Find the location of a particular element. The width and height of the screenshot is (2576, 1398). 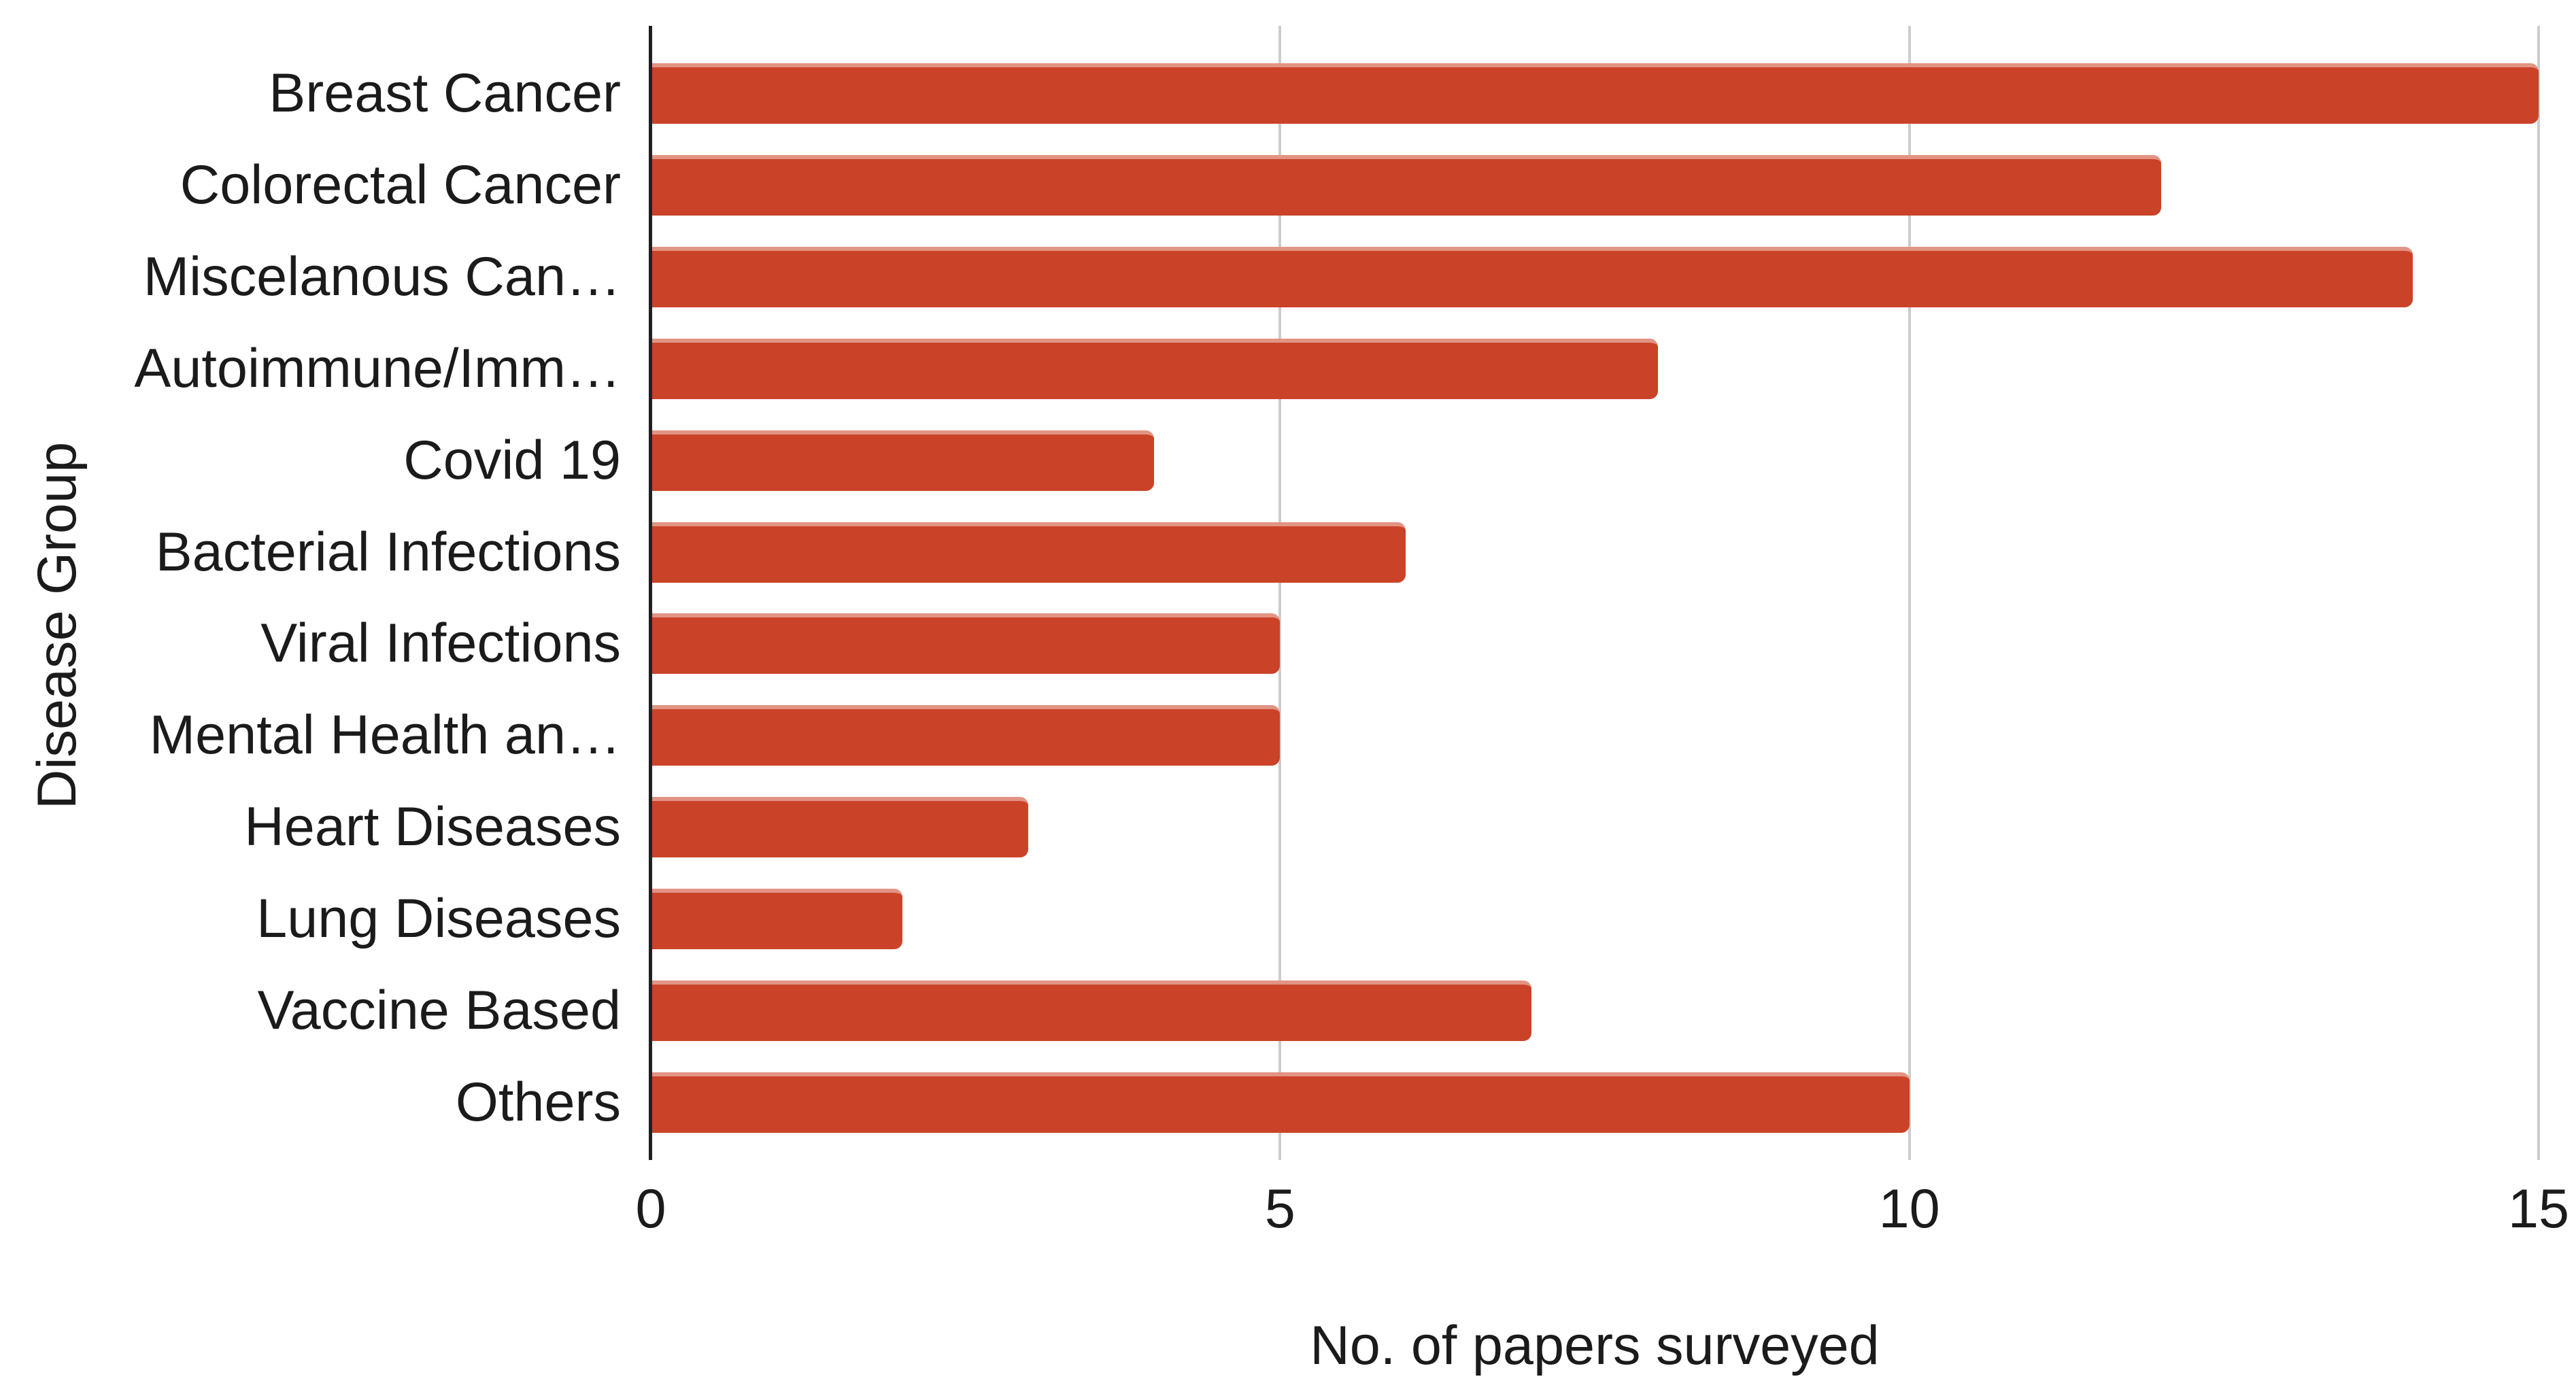

x-axis-title: No. of papers surveyed is located at coordinates (1595, 1345).